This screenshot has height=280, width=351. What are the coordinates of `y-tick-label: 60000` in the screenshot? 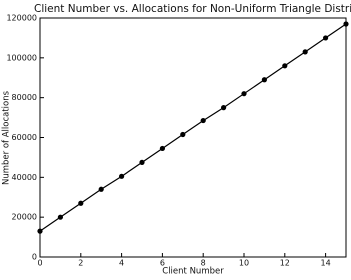 It's located at (24, 137).